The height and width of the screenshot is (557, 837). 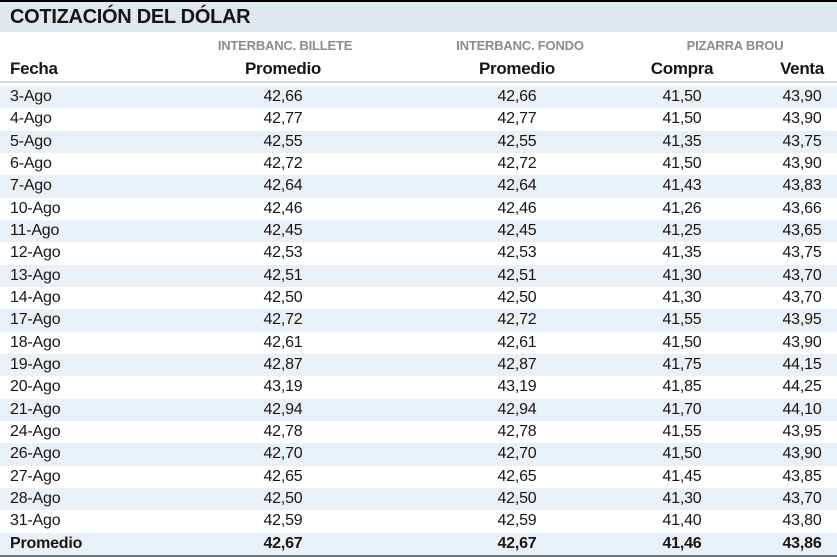 I want to click on table-row: 26-Ago 42,70 42,70 41,50 43,90, so click(x=418, y=454).